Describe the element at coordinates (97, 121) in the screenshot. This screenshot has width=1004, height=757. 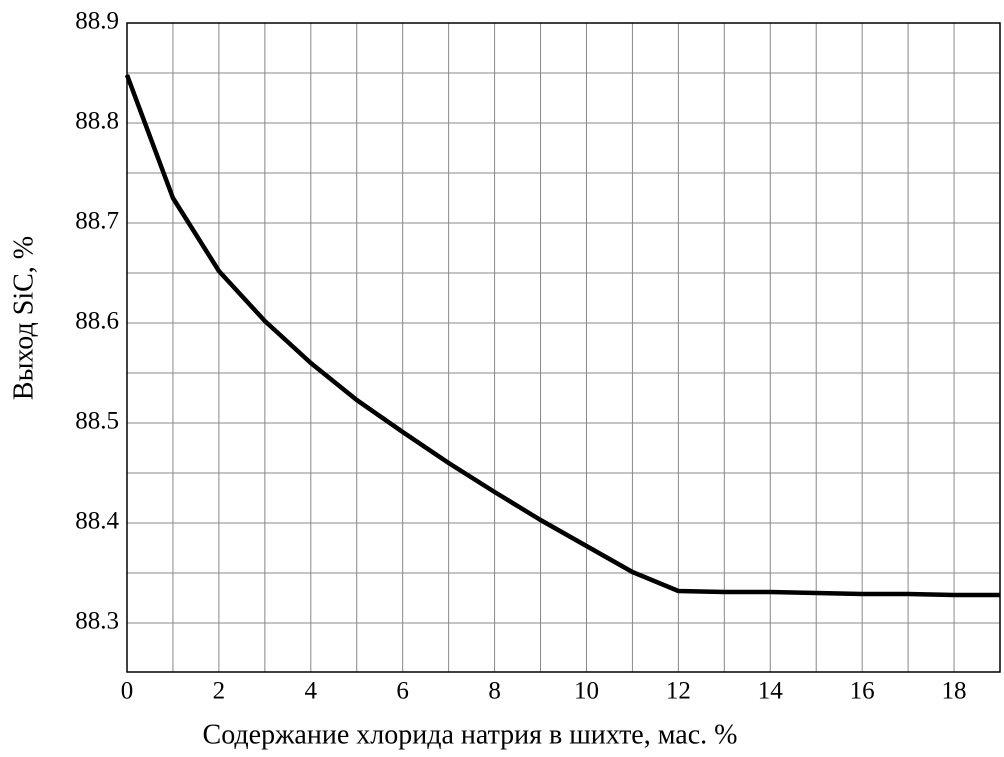
I see `y-tick-label: 88.8` at that location.